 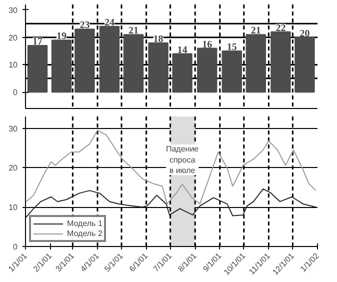 I want to click on data-label: 18, so click(x=158, y=39).